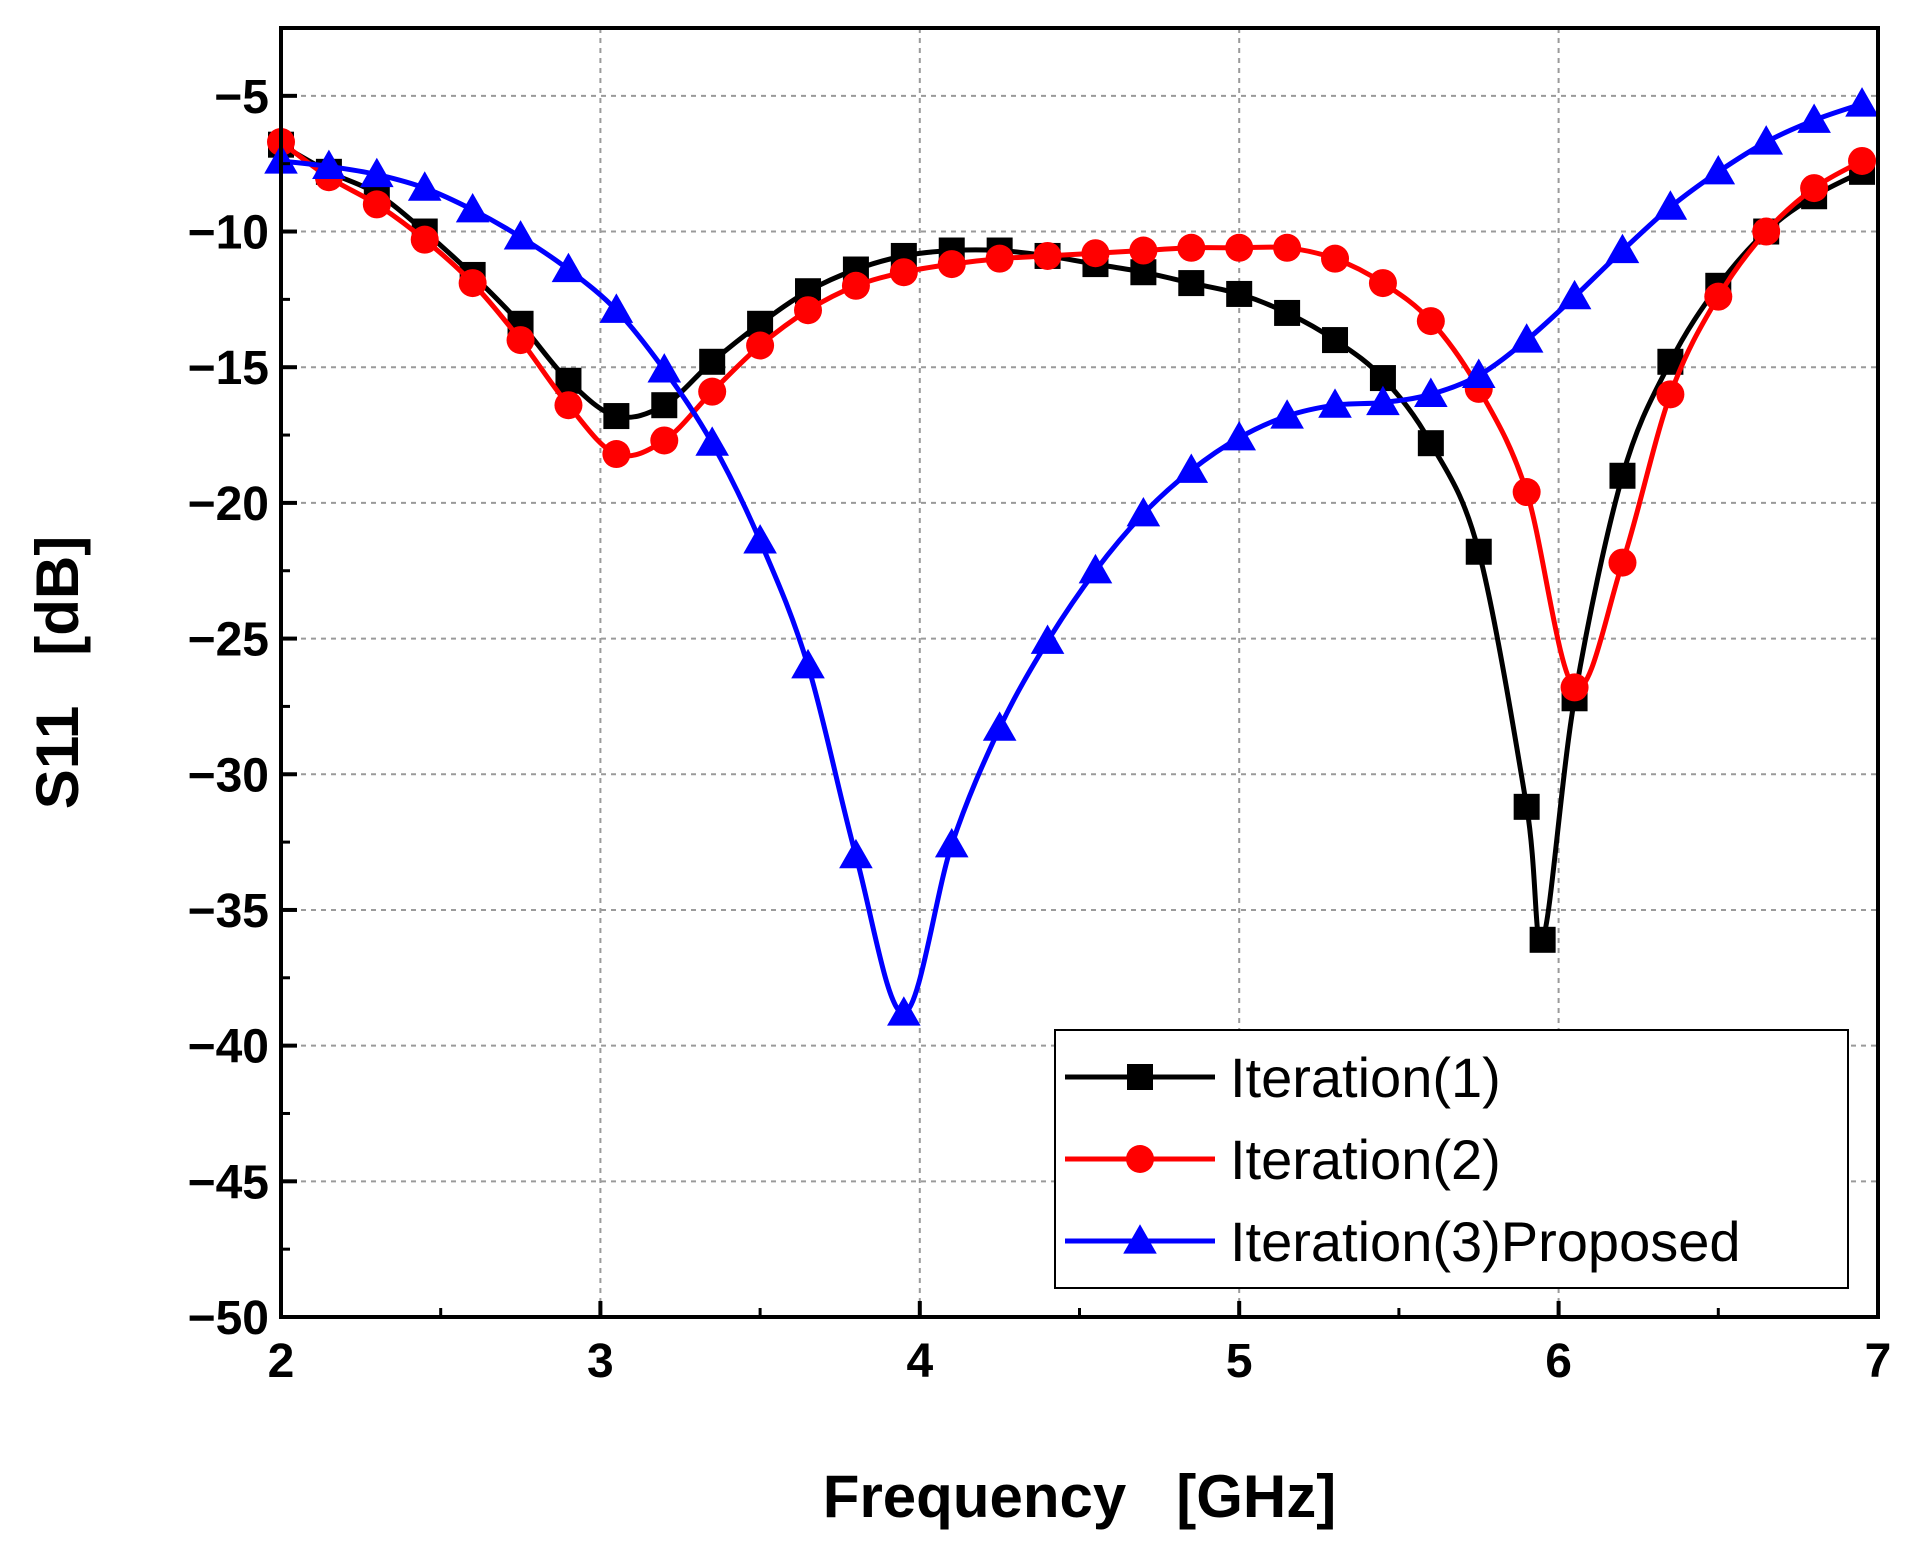 This screenshot has width=1907, height=1554. I want to click on x-tick-label: 4, so click(919, 1361).